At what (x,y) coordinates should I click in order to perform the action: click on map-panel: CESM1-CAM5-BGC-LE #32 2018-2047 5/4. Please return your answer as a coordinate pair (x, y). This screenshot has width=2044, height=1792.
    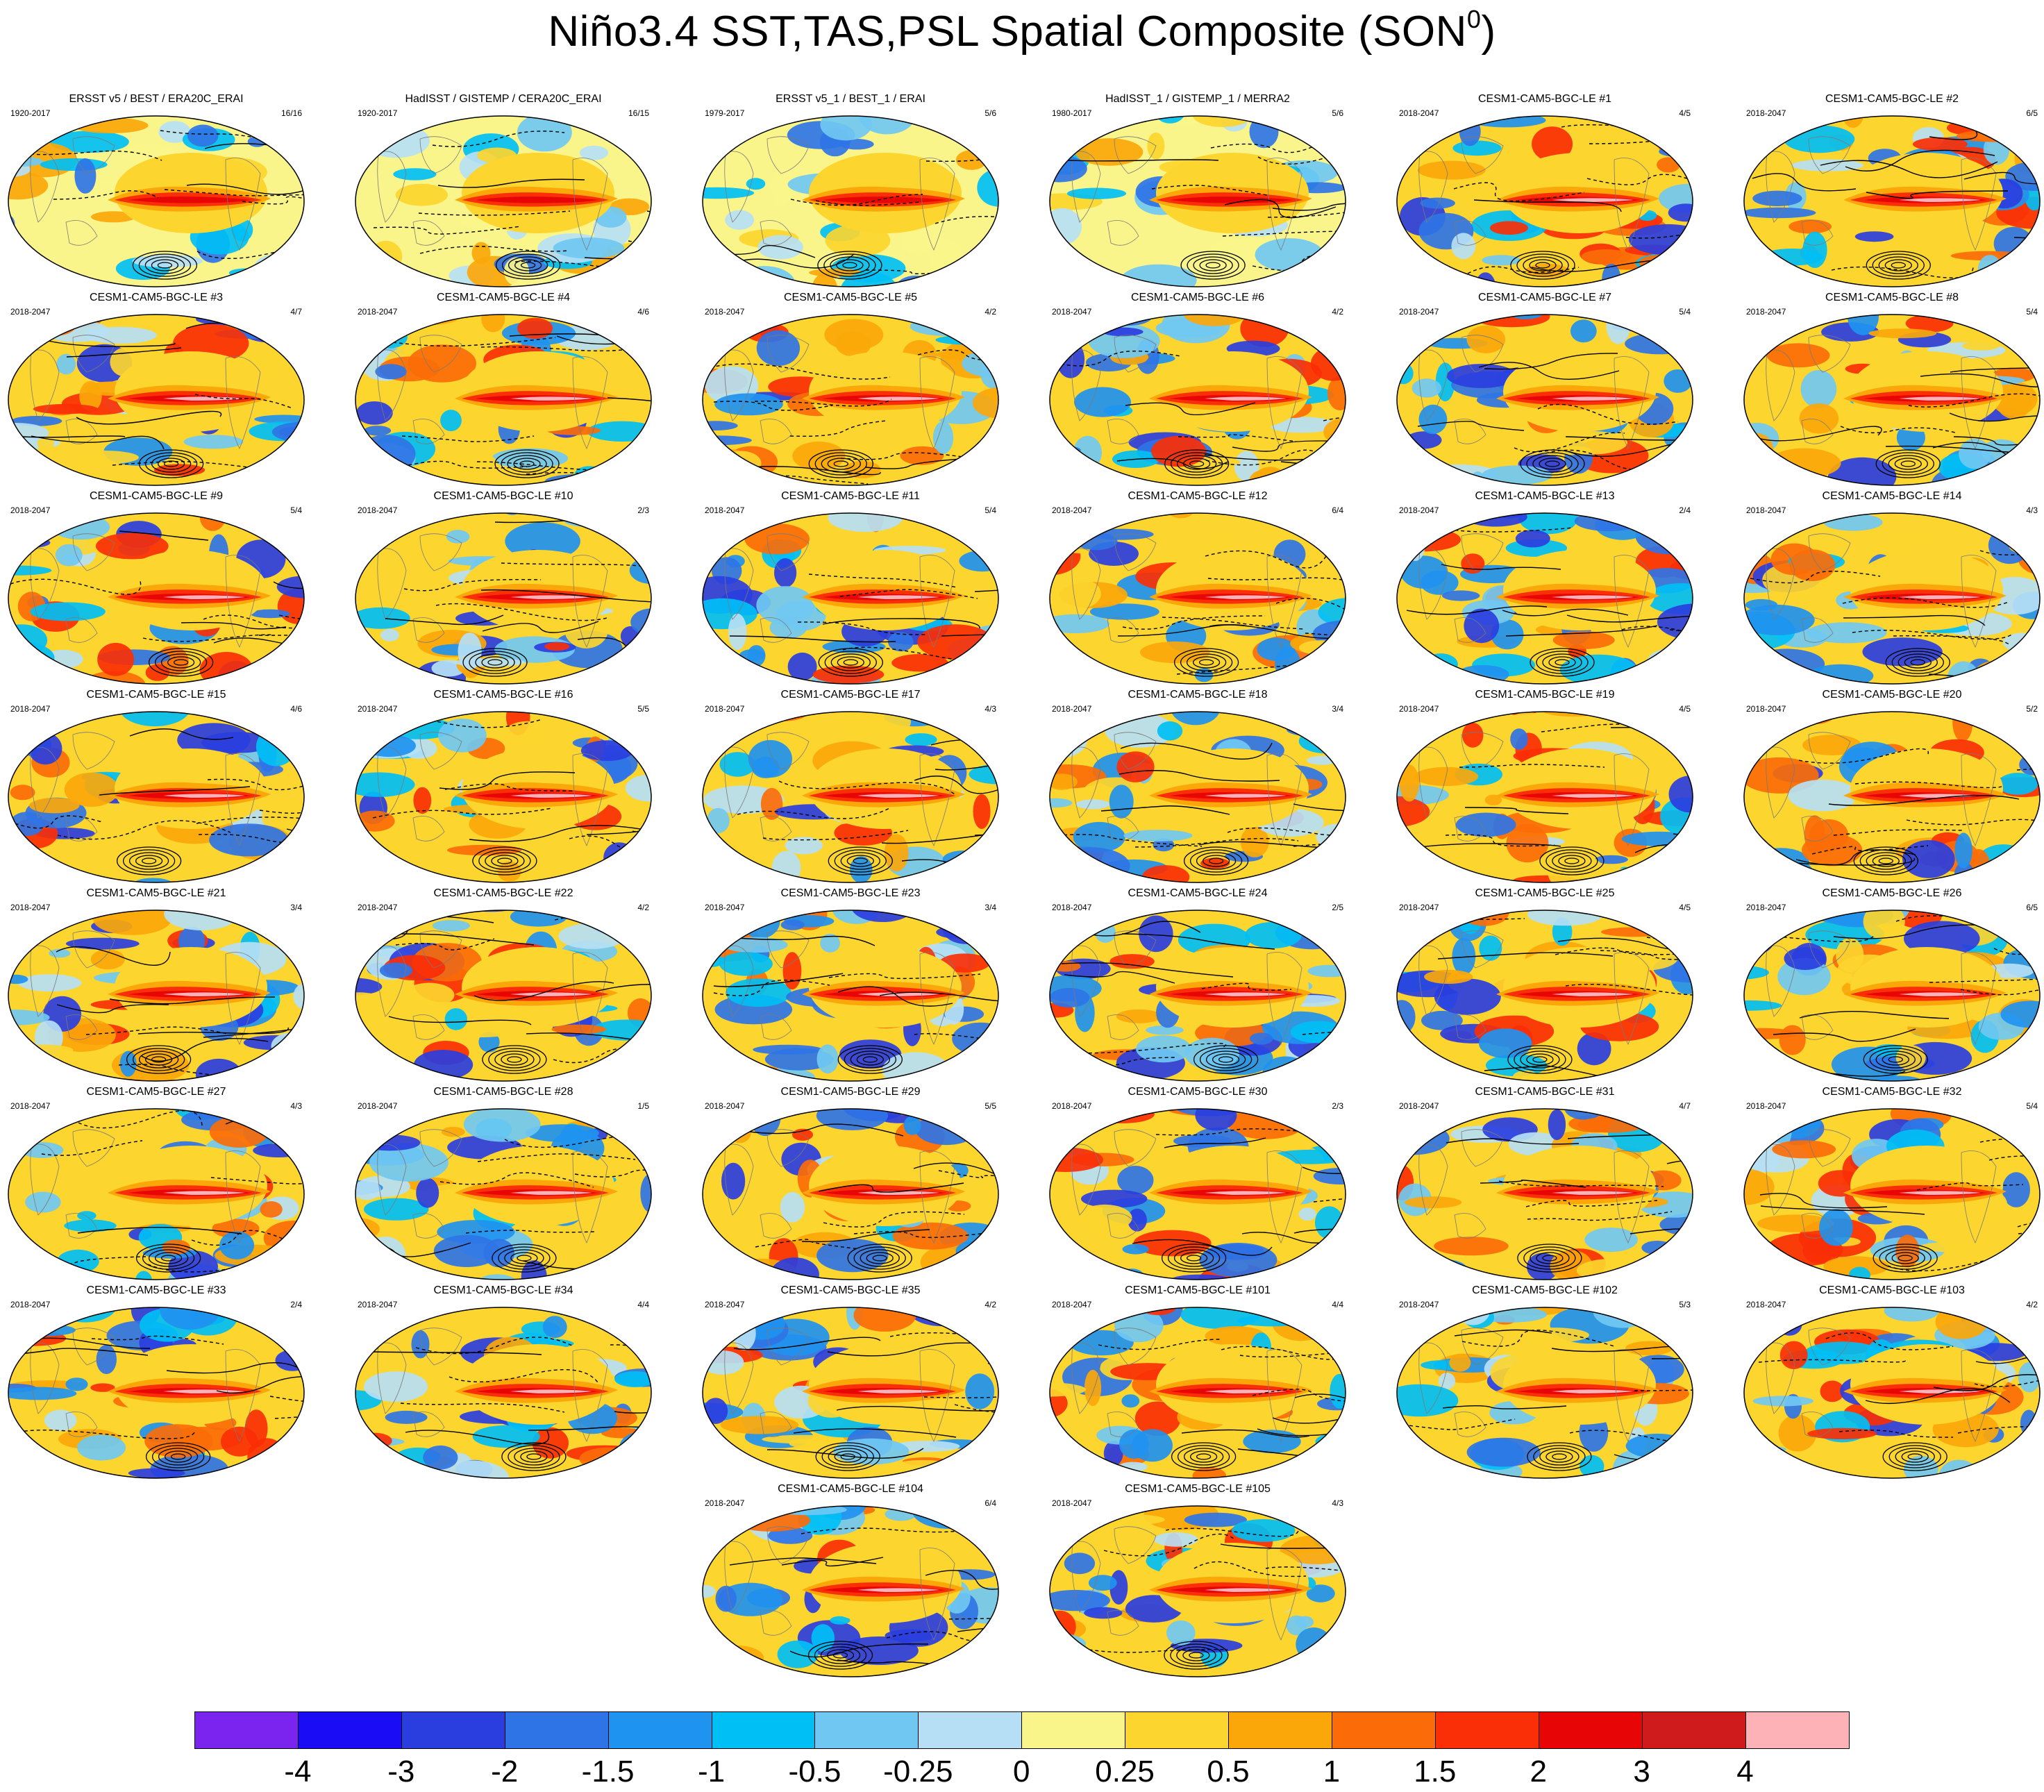
    Looking at the image, I should click on (1891, 1185).